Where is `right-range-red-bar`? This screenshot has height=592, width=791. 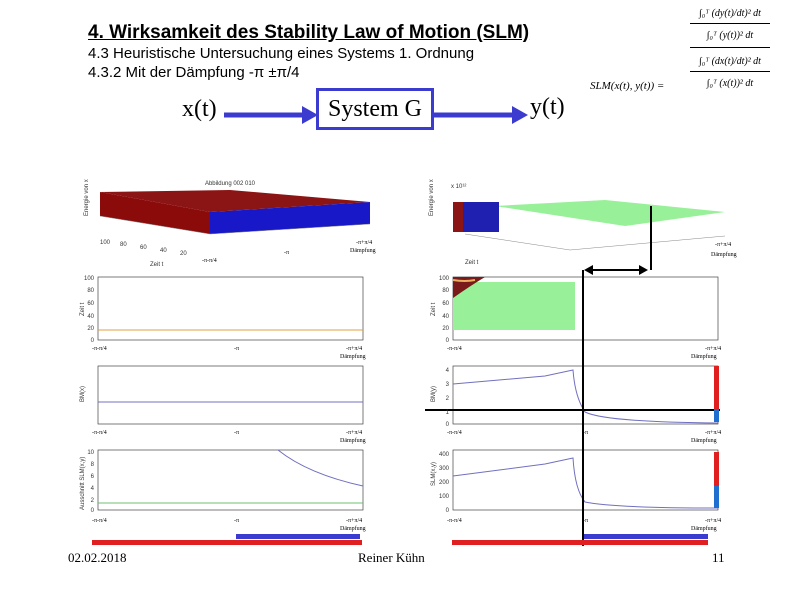
right-range-red-bar is located at coordinates (580, 542).